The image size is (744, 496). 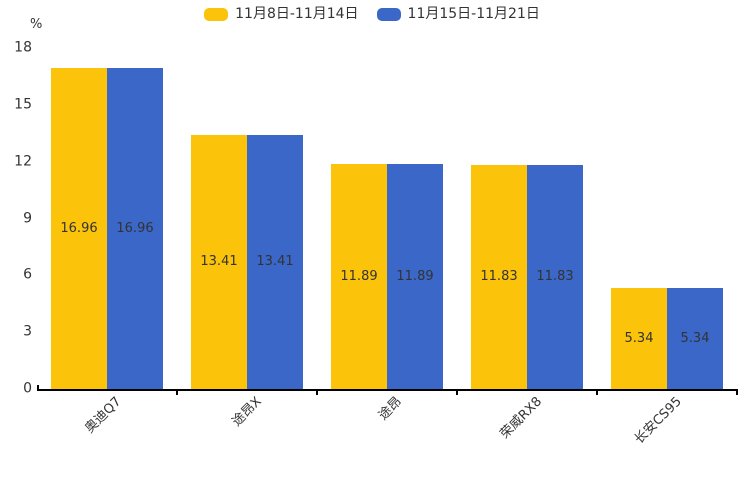 I want to click on y-tick-label: 0, so click(x=27, y=388).